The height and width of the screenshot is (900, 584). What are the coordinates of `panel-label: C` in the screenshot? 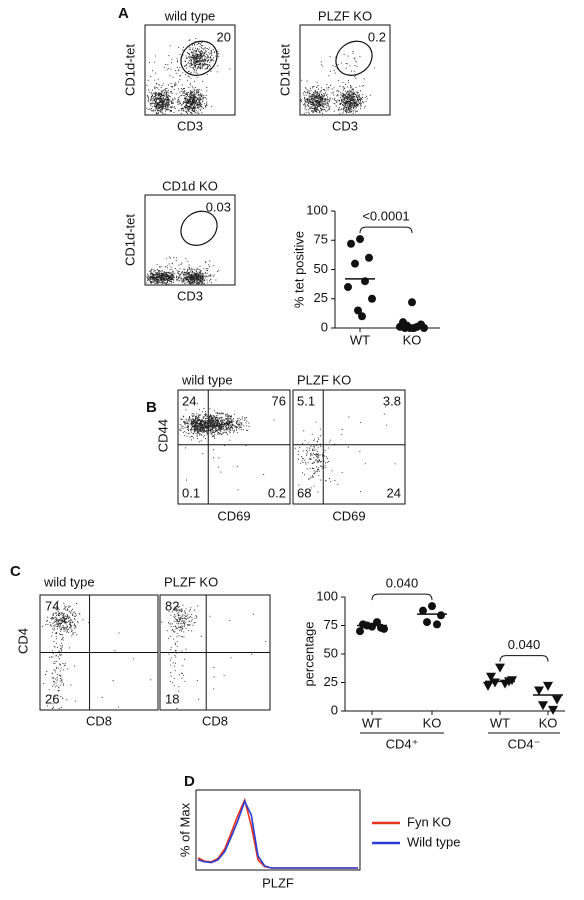 It's located at (15, 571).